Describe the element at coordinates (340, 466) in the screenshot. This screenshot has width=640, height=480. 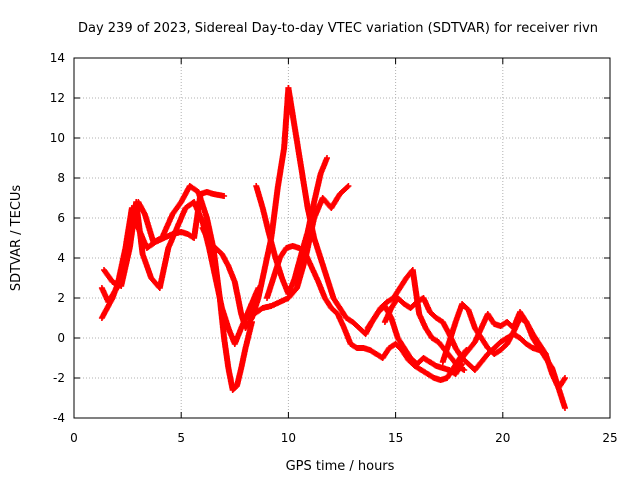
I see `x-axis-label: GPS time / hours` at that location.